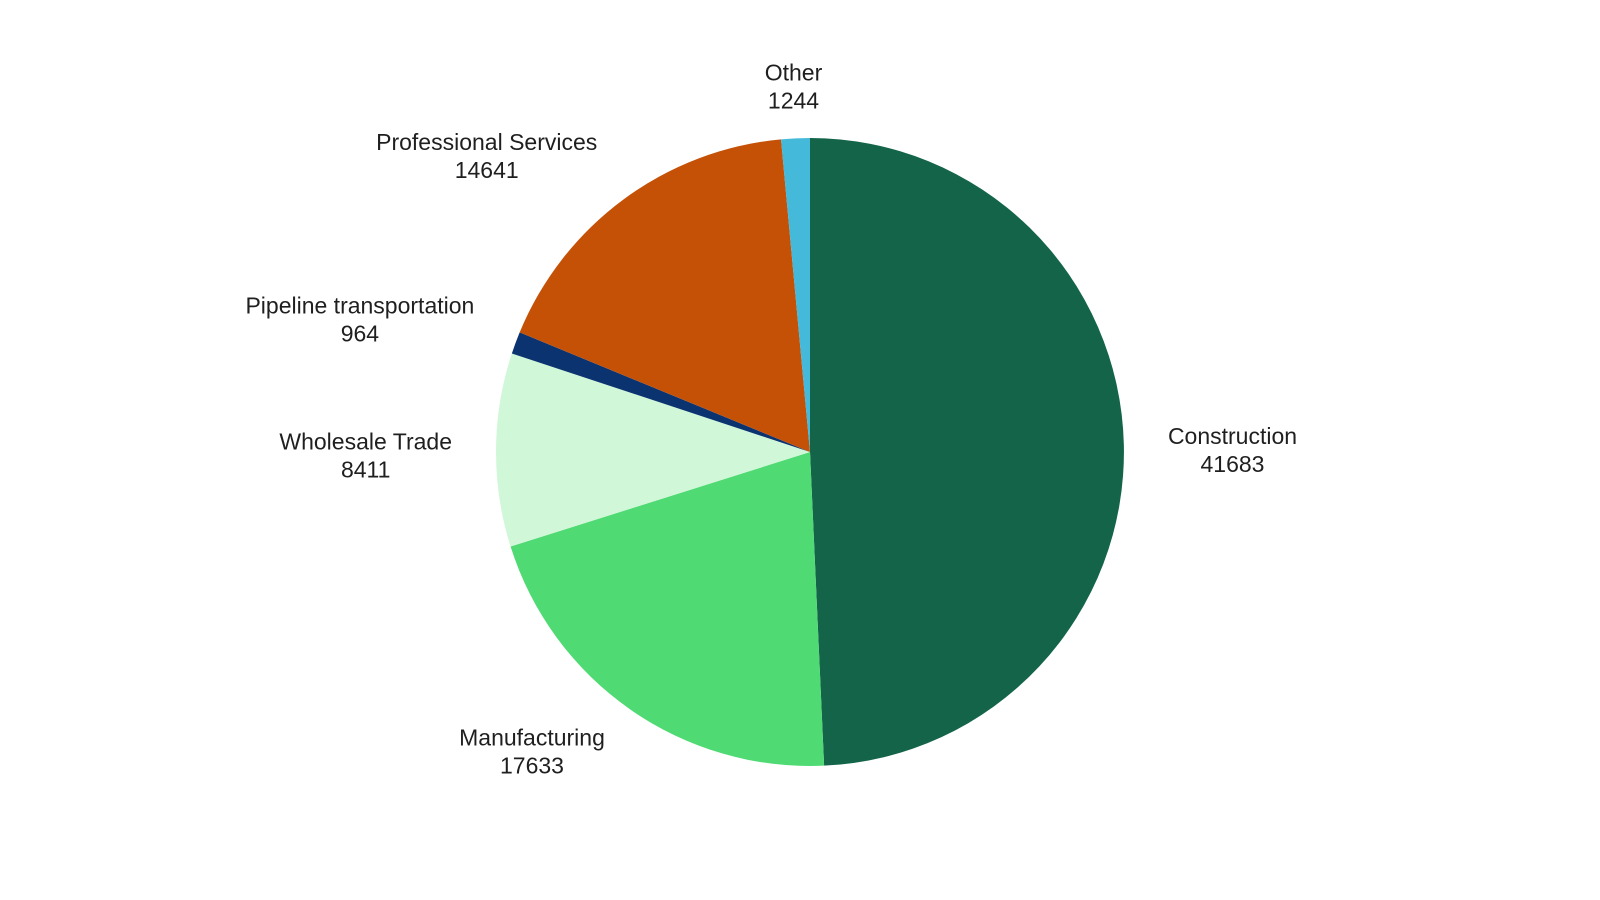 The width and height of the screenshot is (1600, 900). I want to click on slice-label-value: 1244, so click(793, 100).